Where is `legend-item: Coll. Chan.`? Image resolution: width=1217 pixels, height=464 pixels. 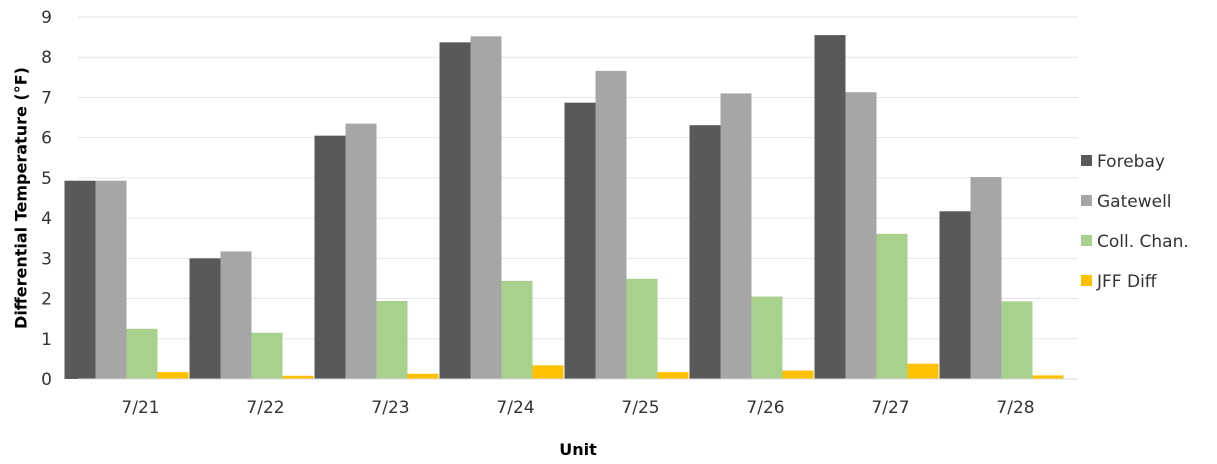 legend-item: Coll. Chan. is located at coordinates (1135, 242).